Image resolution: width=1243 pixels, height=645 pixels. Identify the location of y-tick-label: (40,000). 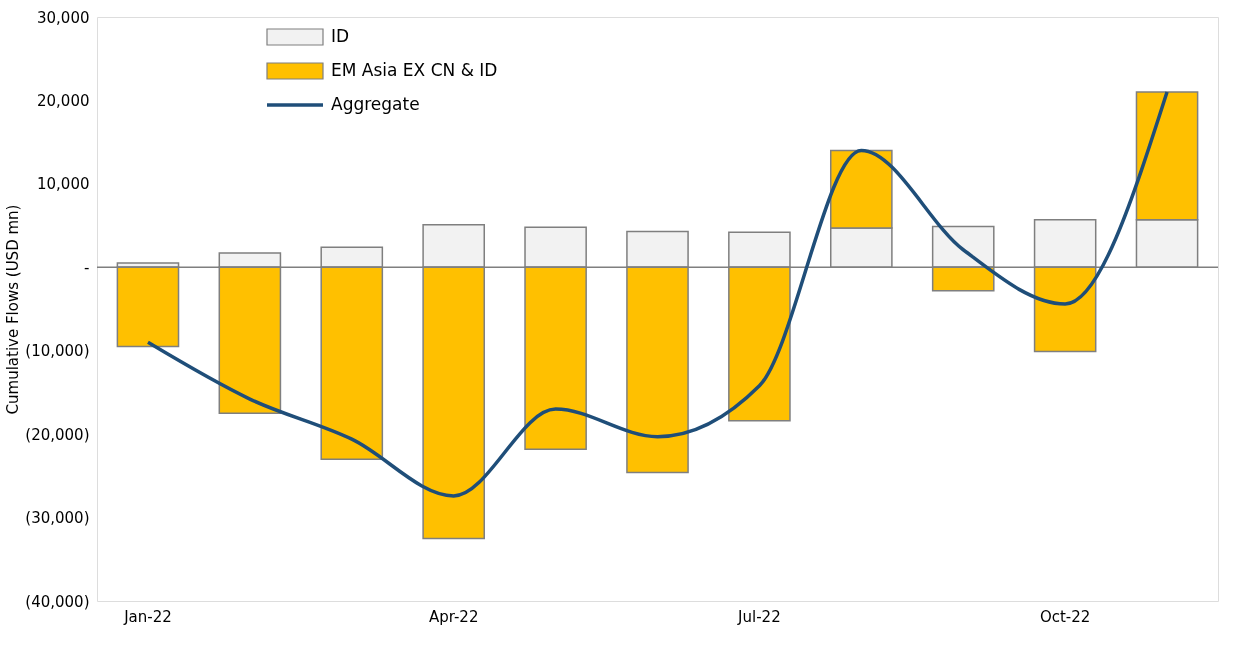
(57, 601).